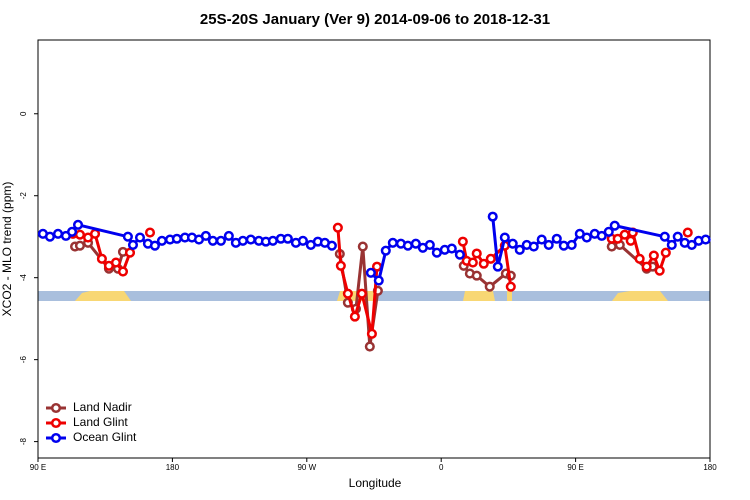 The height and width of the screenshot is (500, 750). What do you see at coordinates (23, 196) in the screenshot?
I see `y-tick-label: -2` at bounding box center [23, 196].